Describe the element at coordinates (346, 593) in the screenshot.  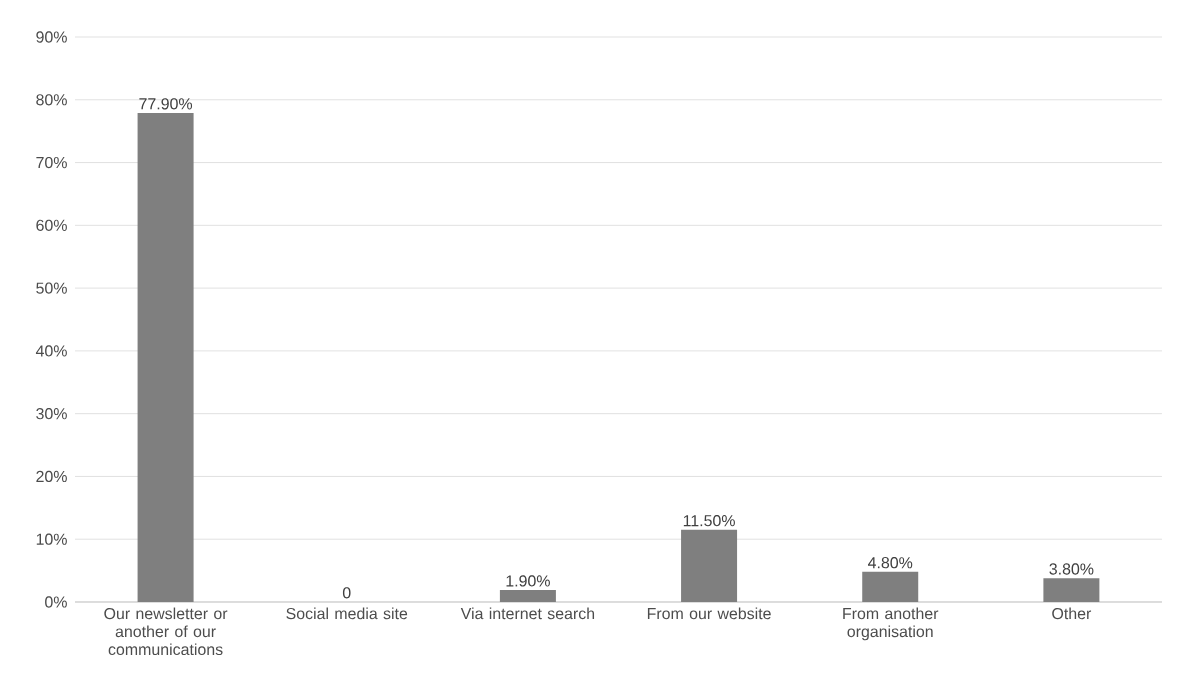
I see `data-label: 0` at that location.